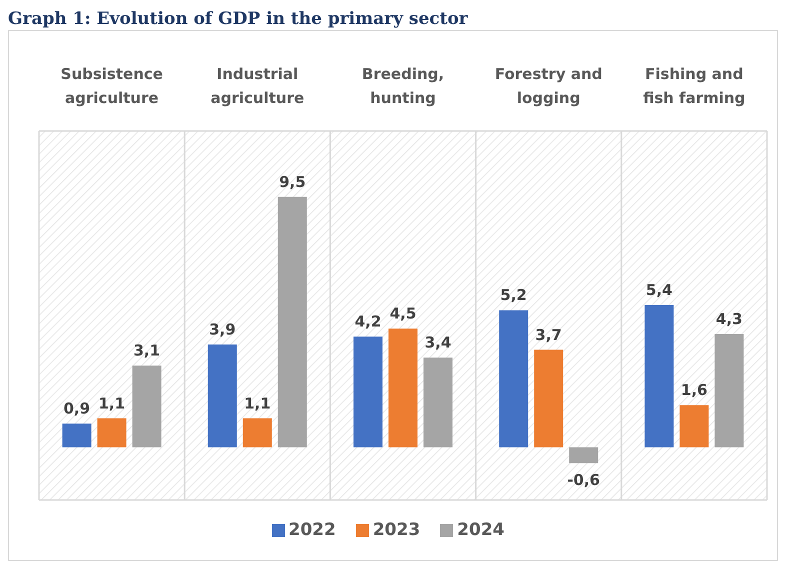 This screenshot has height=573, width=787. I want to click on data-label: 0,9, so click(77, 409).